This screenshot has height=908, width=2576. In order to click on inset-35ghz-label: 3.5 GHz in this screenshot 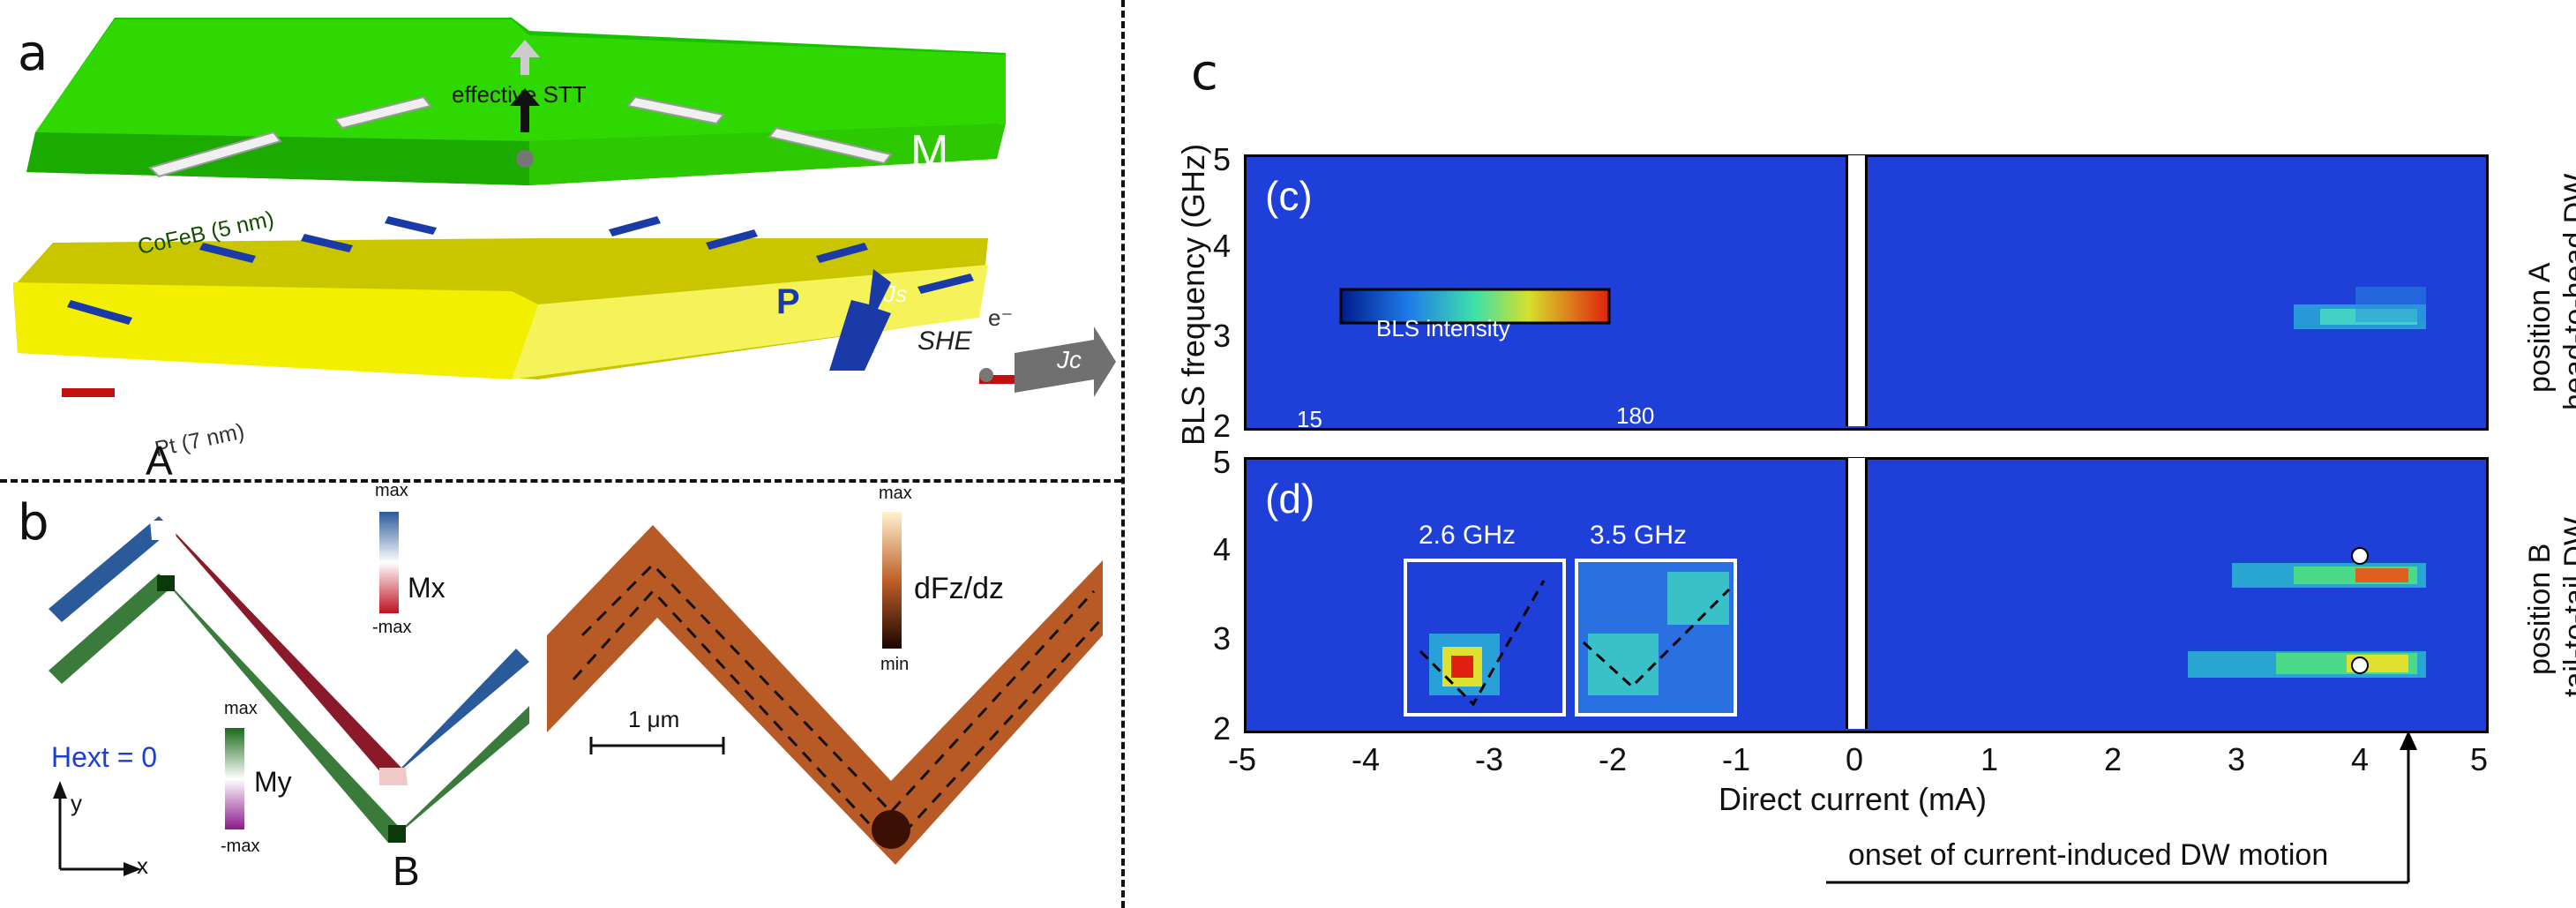, I will do `click(1639, 536)`.